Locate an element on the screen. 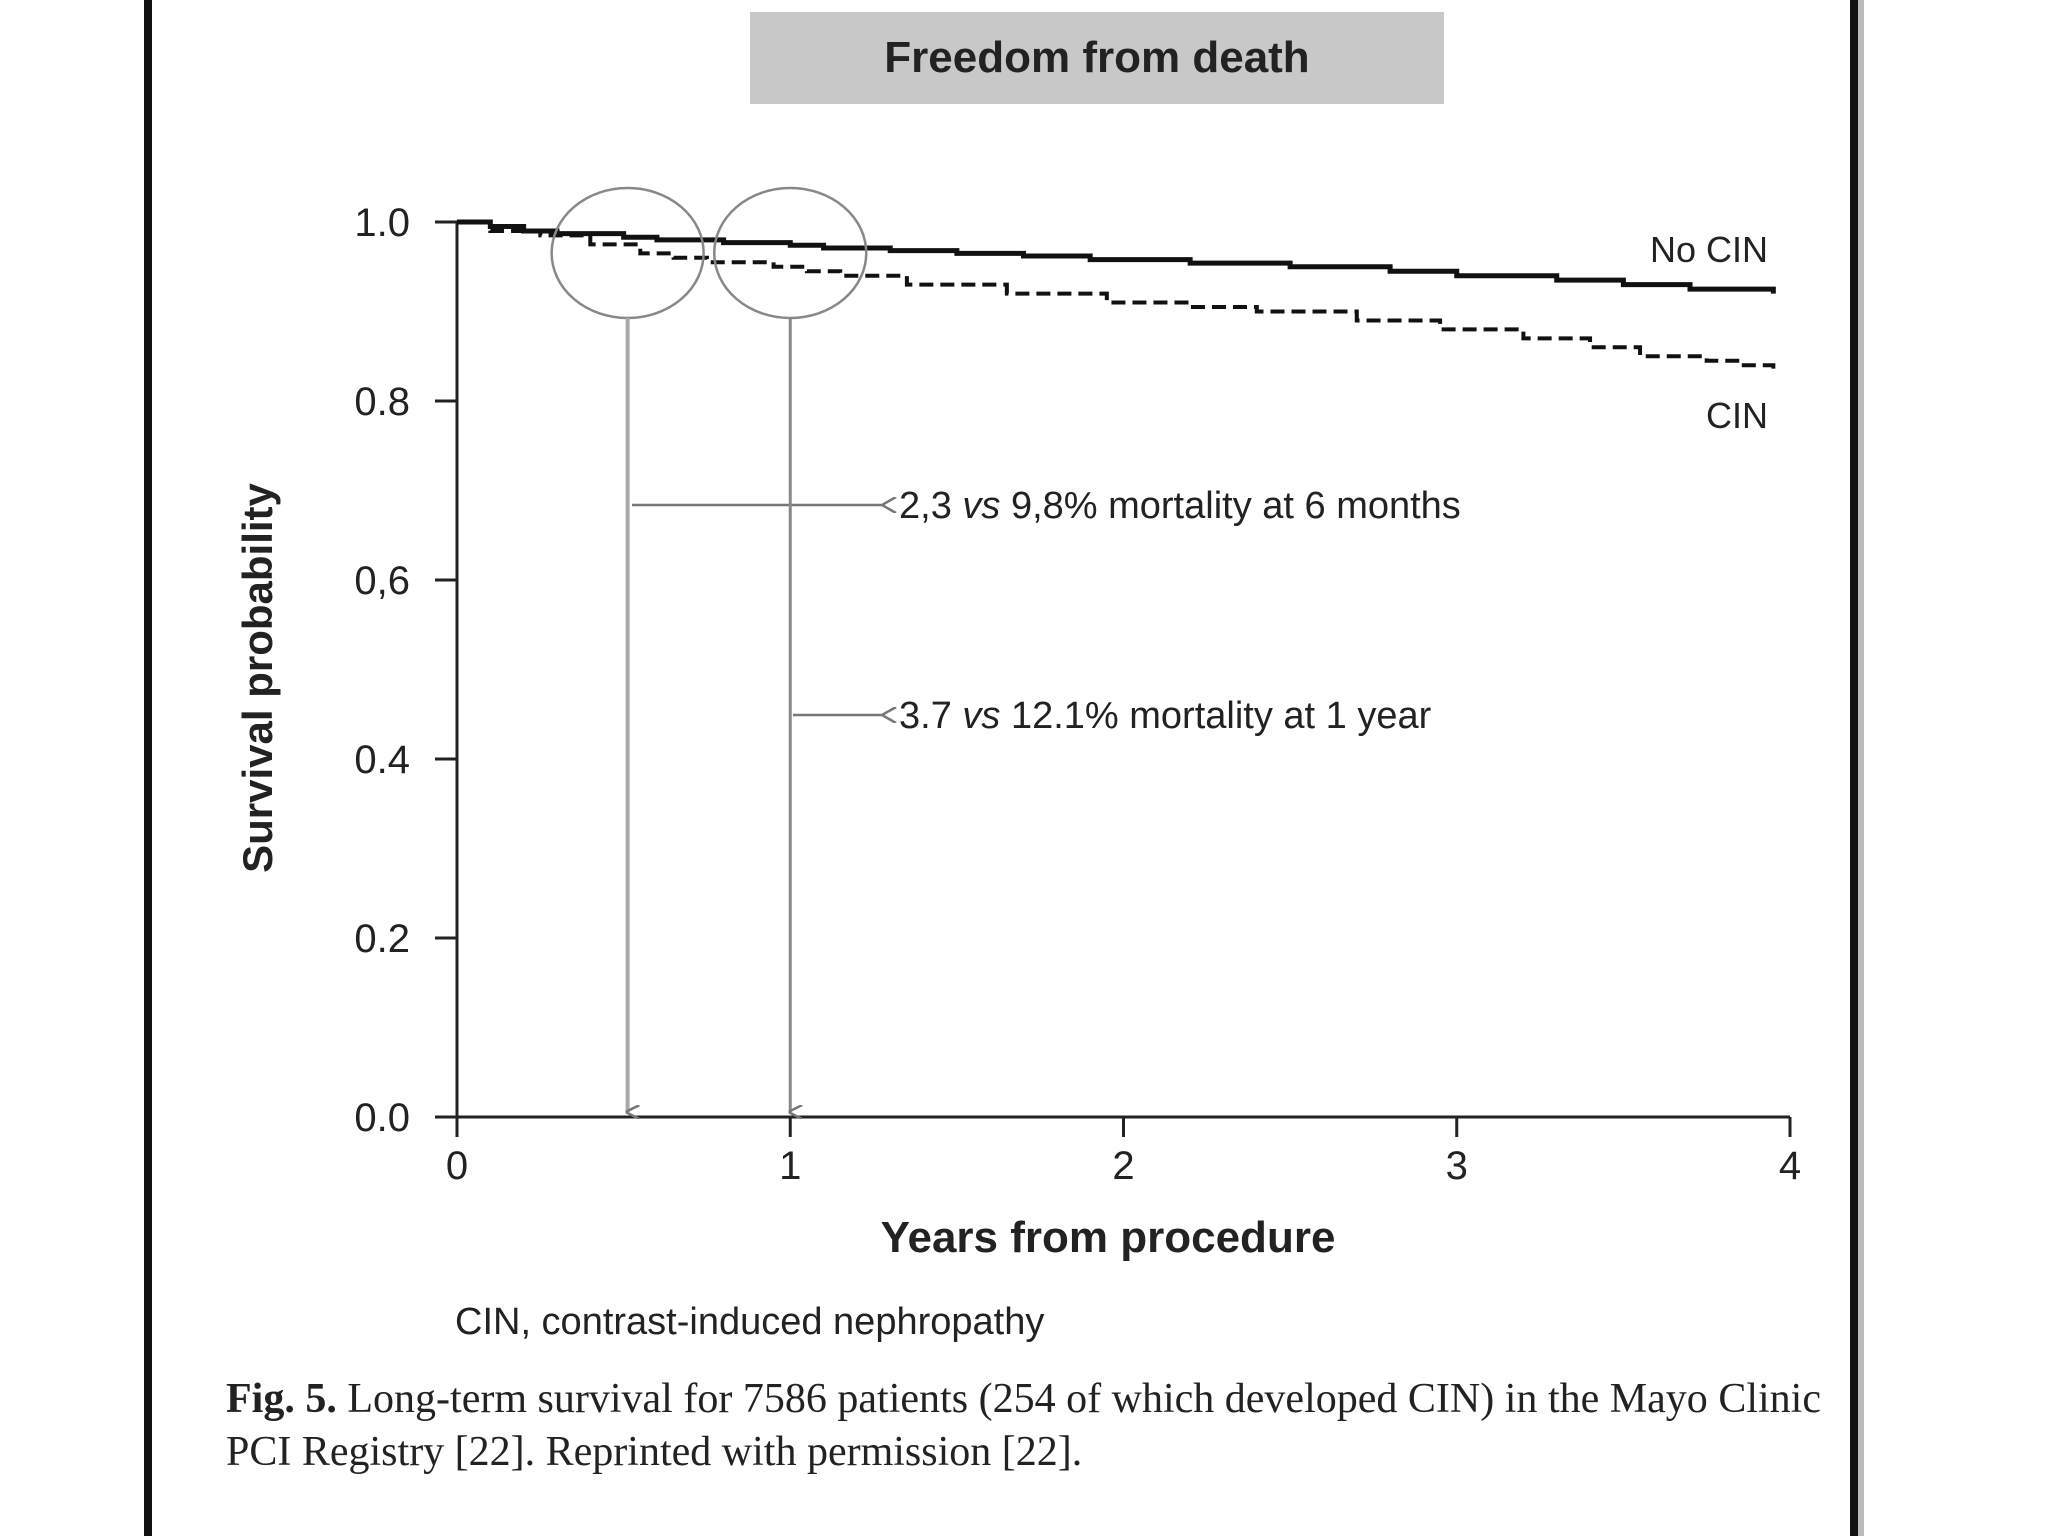 The width and height of the screenshot is (2048, 1536). annotation-circle-one-year is located at coordinates (790, 253).